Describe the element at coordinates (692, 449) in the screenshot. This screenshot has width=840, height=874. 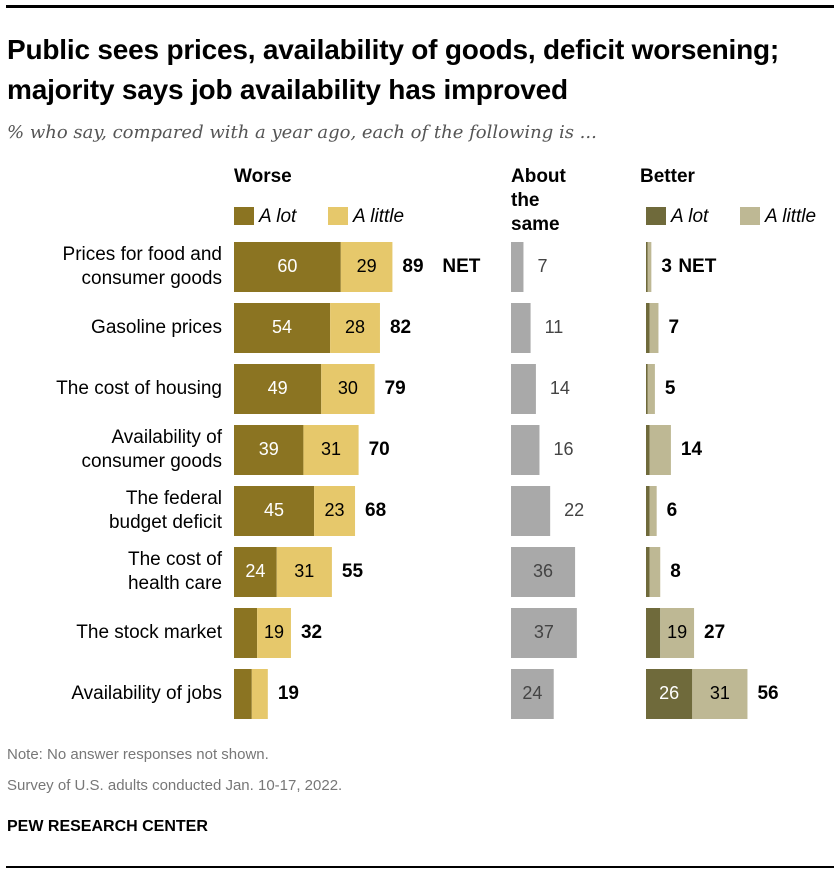
I see `better-net-value: 14` at that location.